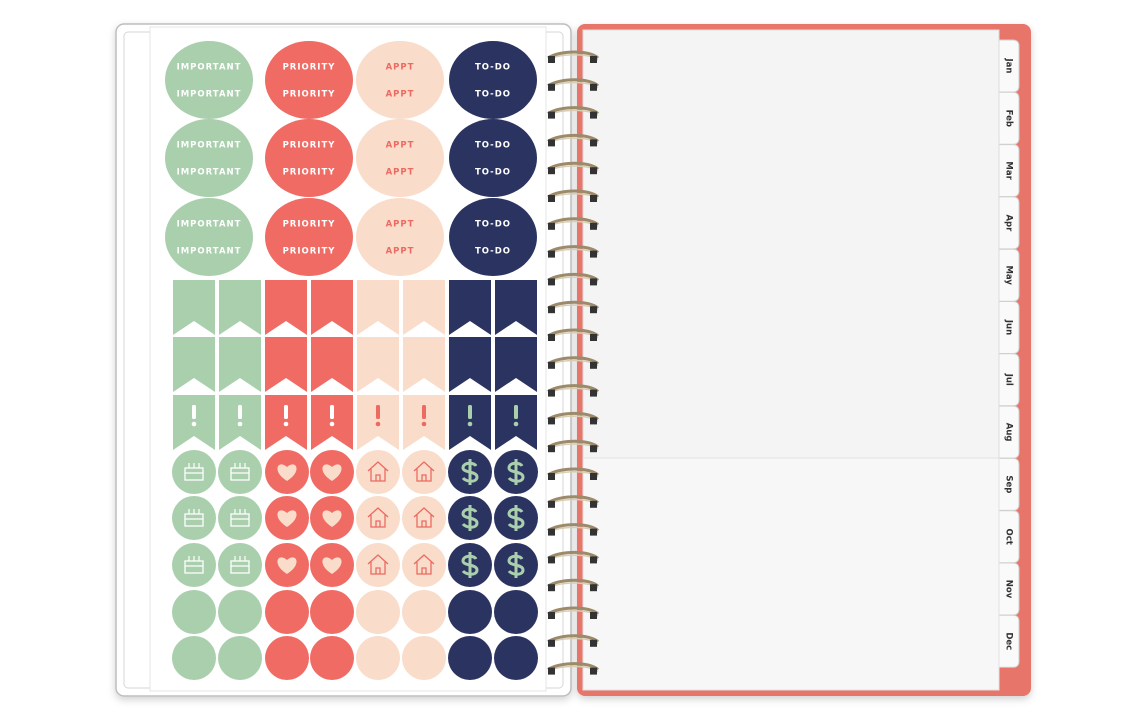  Describe the element at coordinates (1009, 589) in the screenshot. I see `month-tab-label: Nov` at that location.